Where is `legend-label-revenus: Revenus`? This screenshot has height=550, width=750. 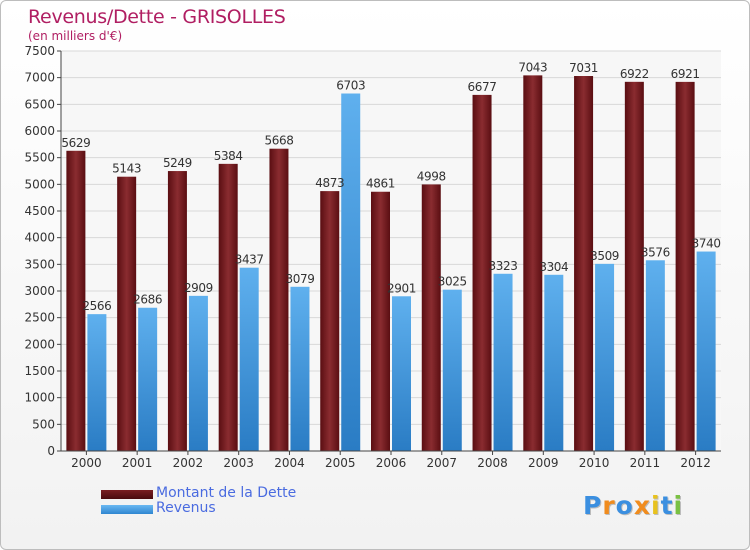
legend-label-revenus: Revenus is located at coordinates (186, 508).